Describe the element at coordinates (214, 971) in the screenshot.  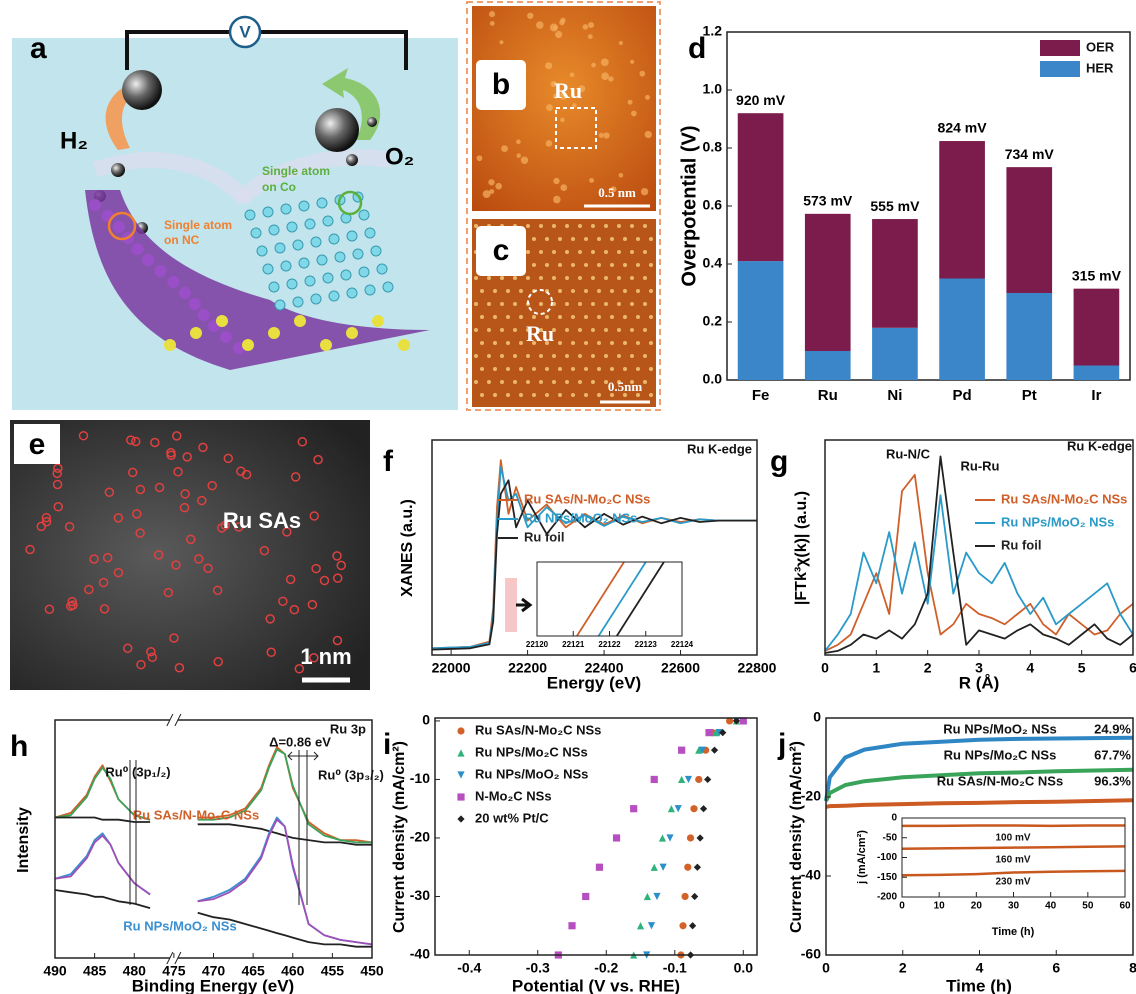
I see `x-tick-label: 470` at that location.